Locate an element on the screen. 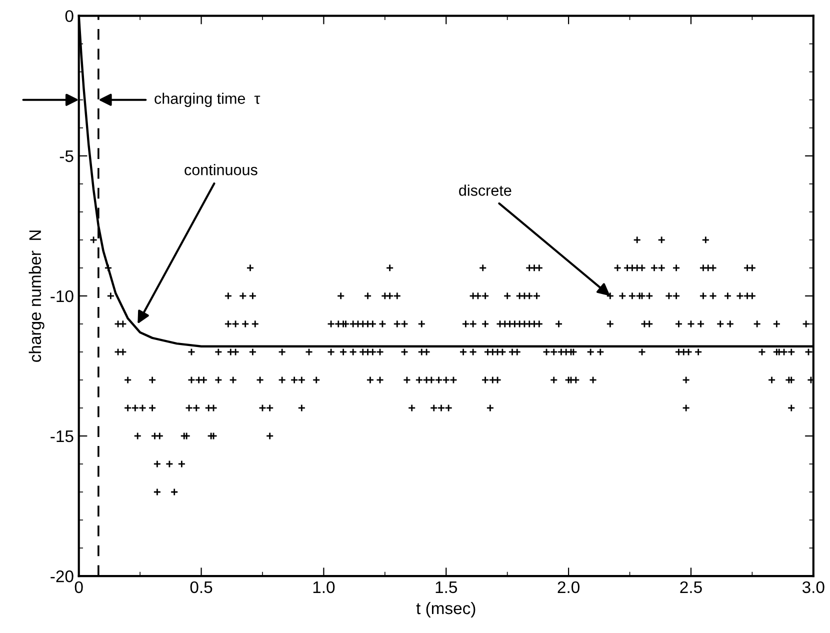 The height and width of the screenshot is (633, 830). annotation: charging time τ is located at coordinates (207, 99).